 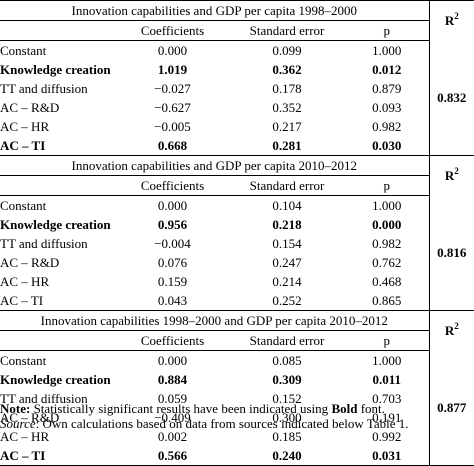 What do you see at coordinates (172, 398) in the screenshot?
I see `coefficient-cell: 0.059` at bounding box center [172, 398].